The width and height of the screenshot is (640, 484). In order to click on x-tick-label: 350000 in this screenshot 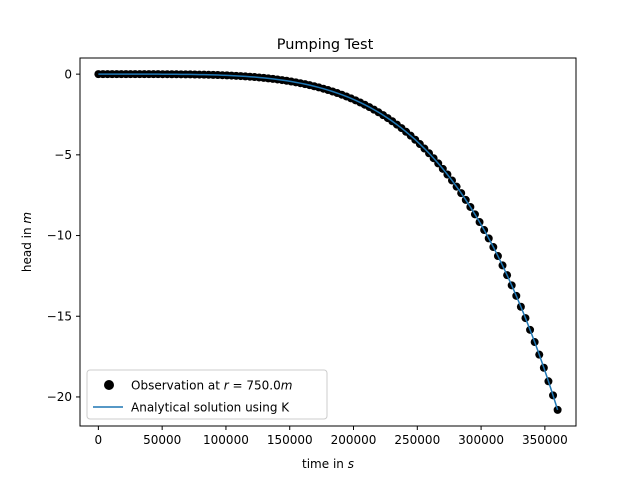, I will do `click(545, 440)`.